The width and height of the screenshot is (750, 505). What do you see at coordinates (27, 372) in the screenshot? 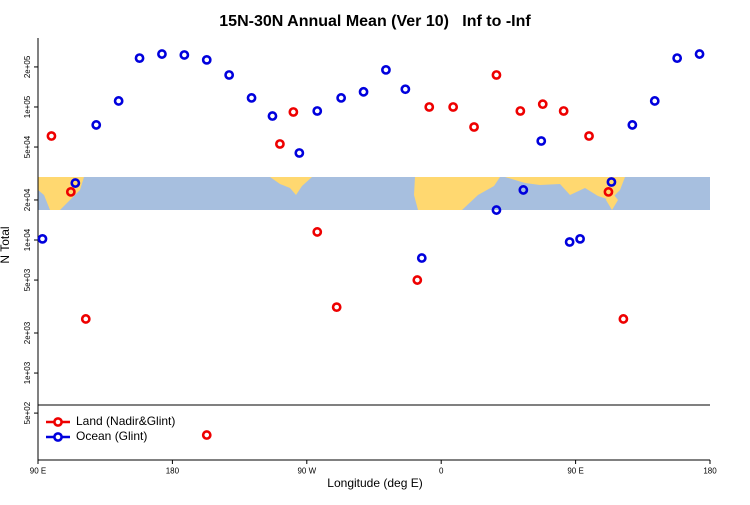
I see `y-tick-label: 1e+03` at bounding box center [27, 372].